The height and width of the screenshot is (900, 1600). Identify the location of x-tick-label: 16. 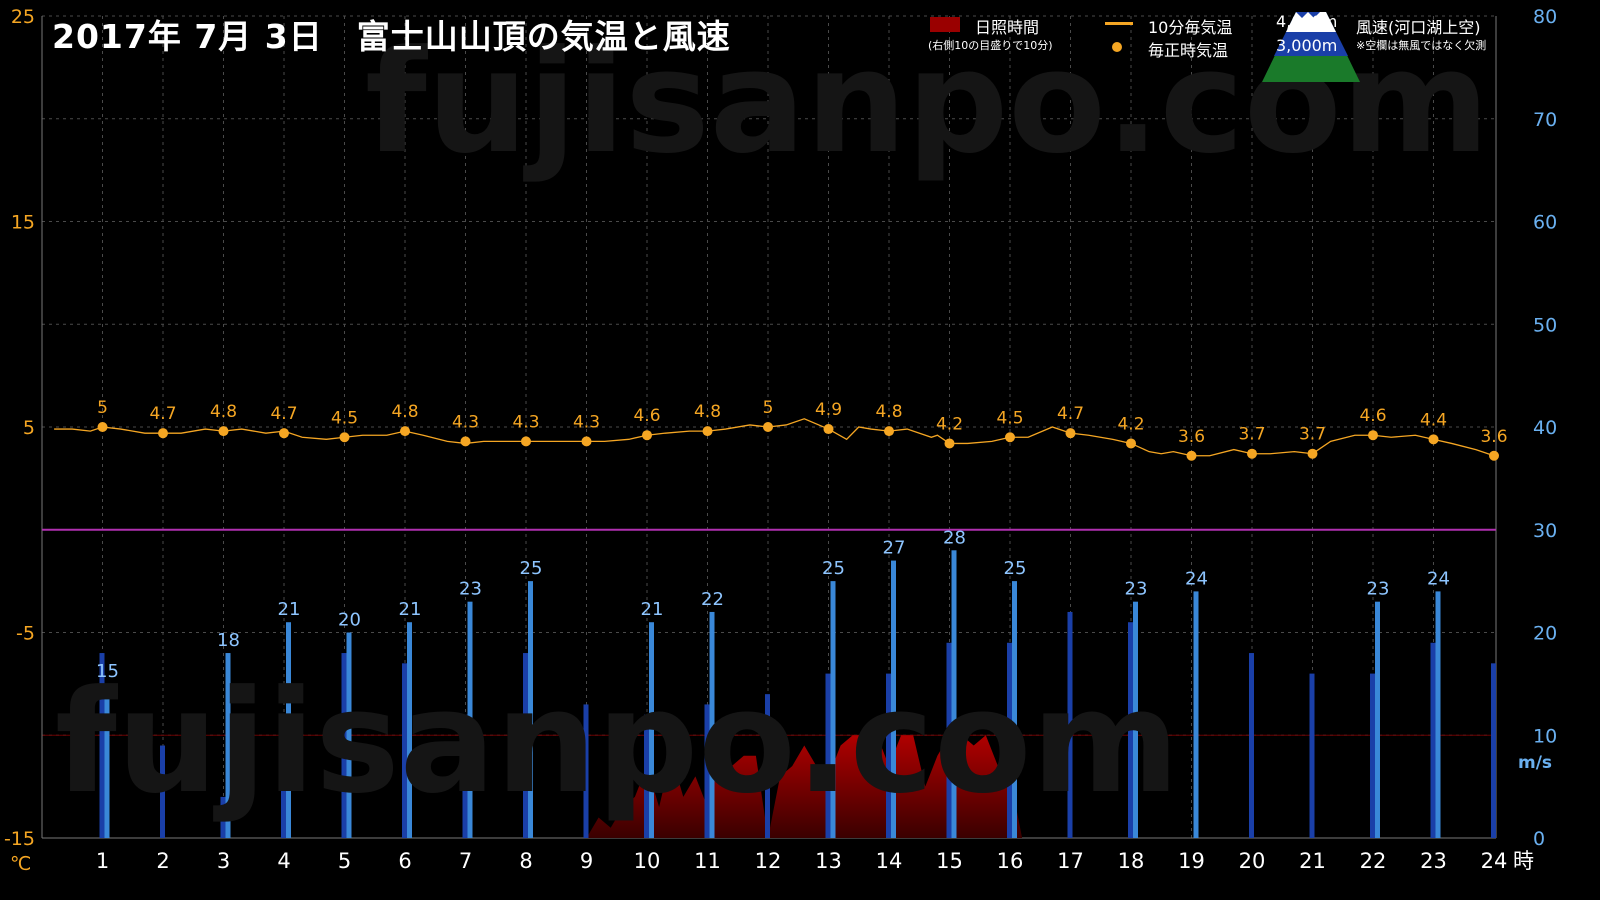
(1010, 861).